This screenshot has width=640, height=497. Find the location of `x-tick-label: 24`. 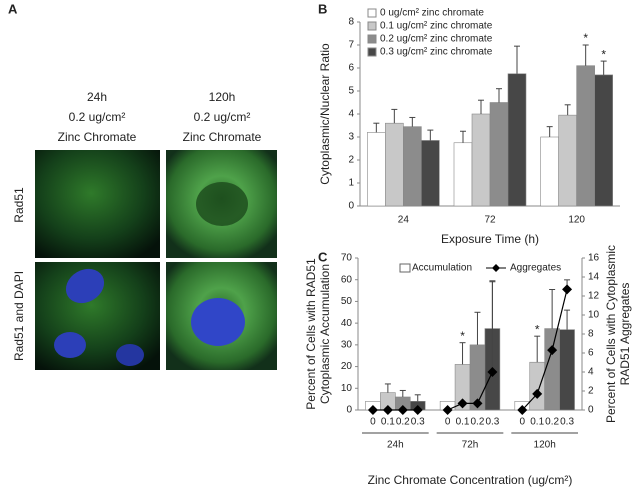

x-tick-label: 24 is located at coordinates (404, 220).